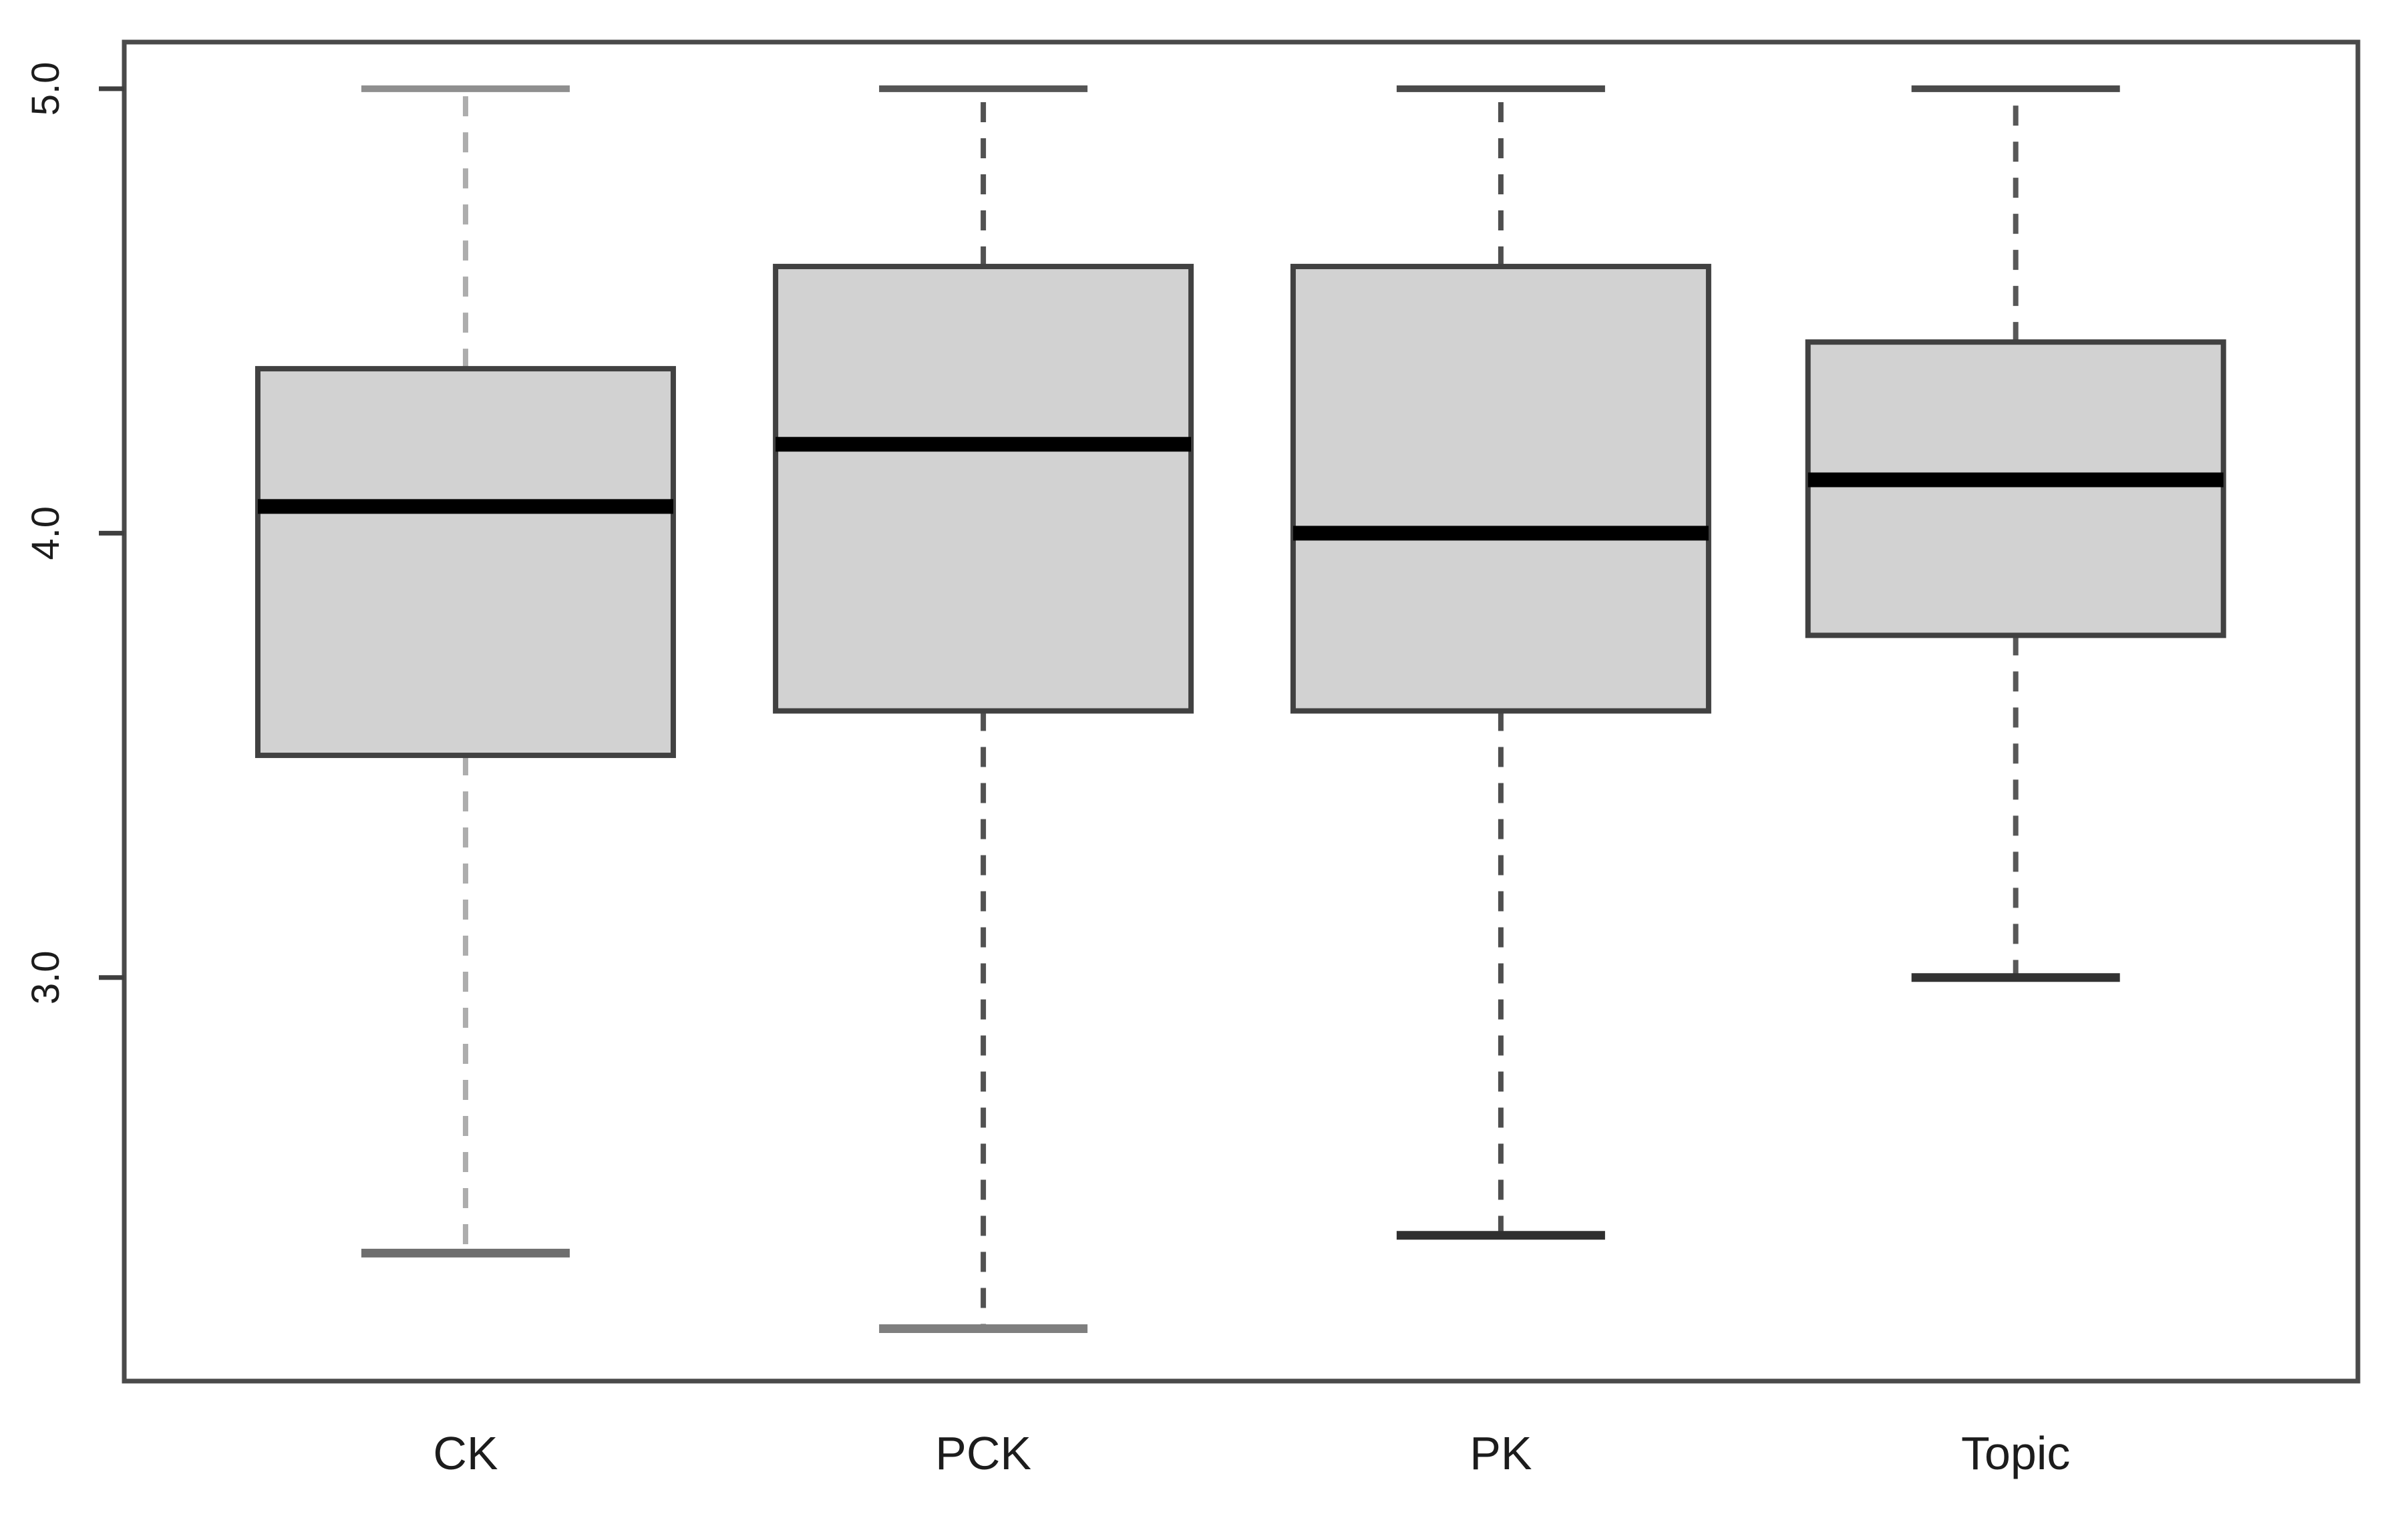  What do you see at coordinates (1500, 489) in the screenshot?
I see `iqr-box-pk` at bounding box center [1500, 489].